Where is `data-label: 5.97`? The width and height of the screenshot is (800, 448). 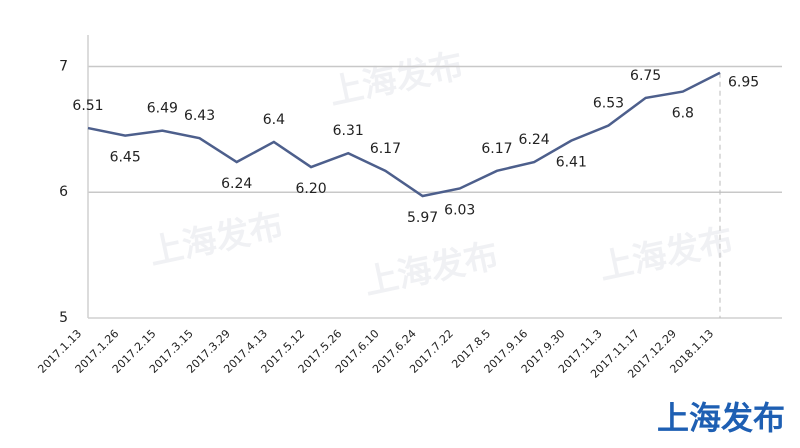 data-label: 5.97 is located at coordinates (422, 218).